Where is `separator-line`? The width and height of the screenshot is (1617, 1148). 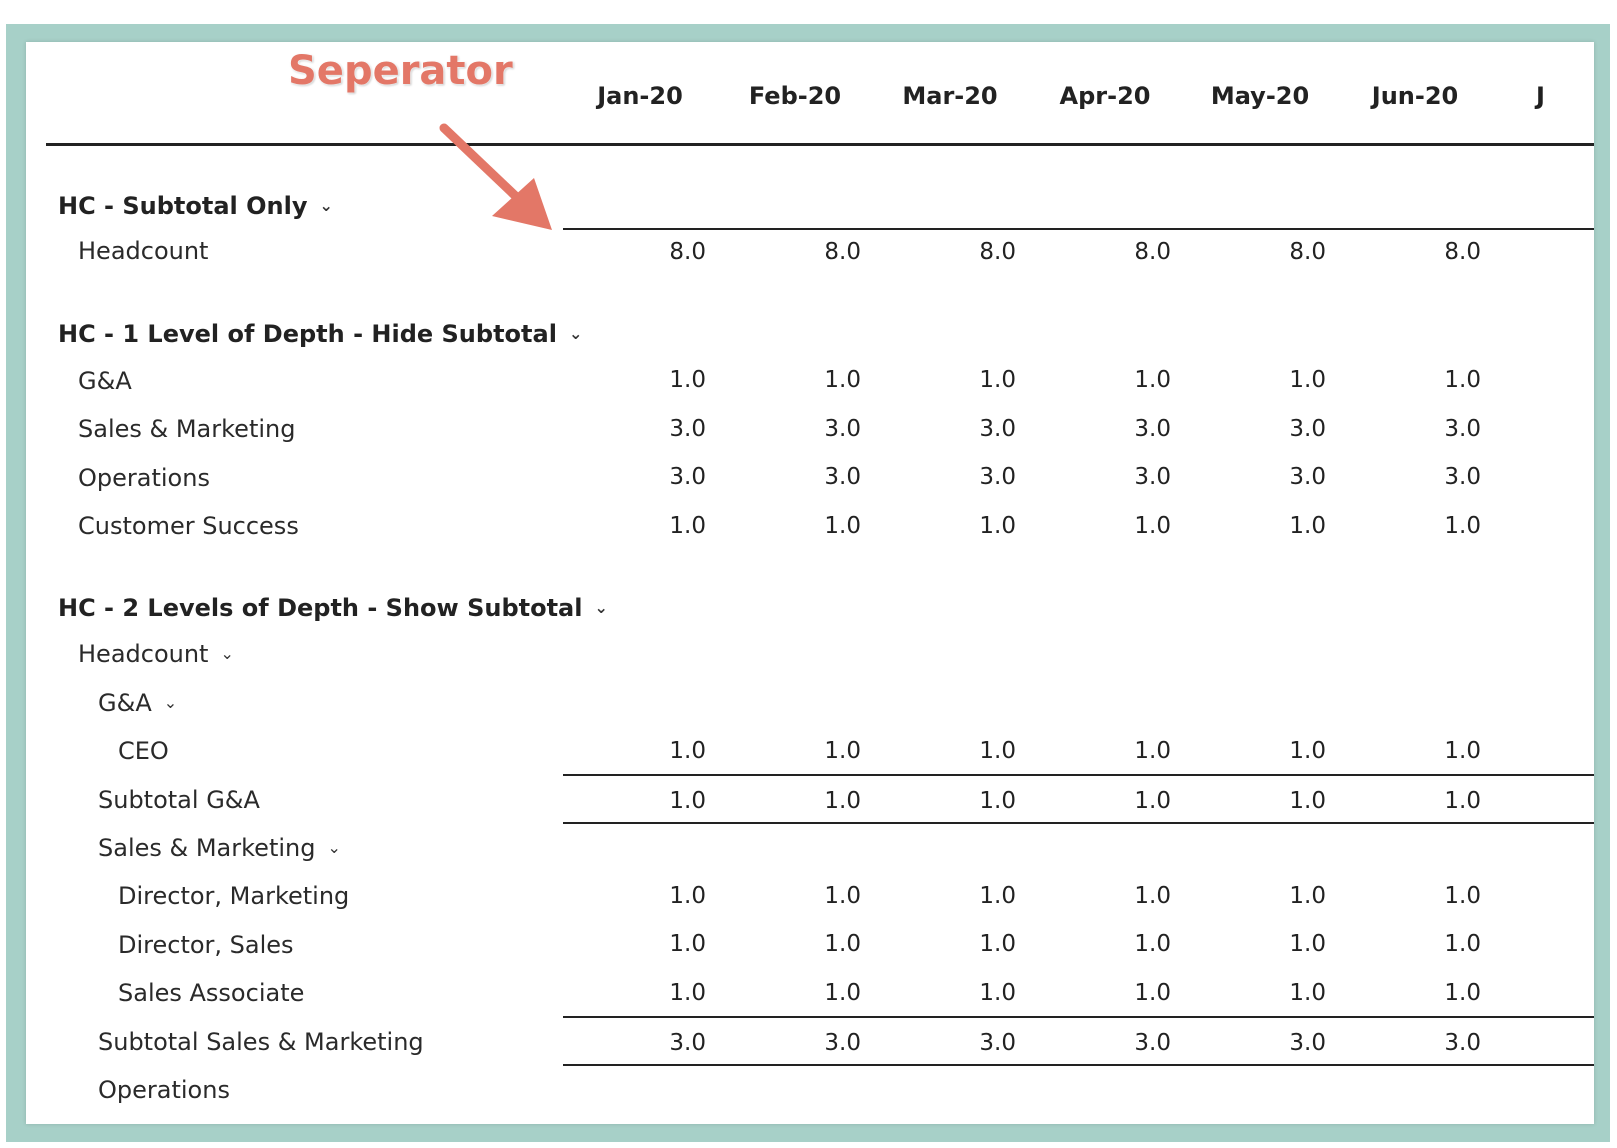
separator-line is located at coordinates (1078, 229).